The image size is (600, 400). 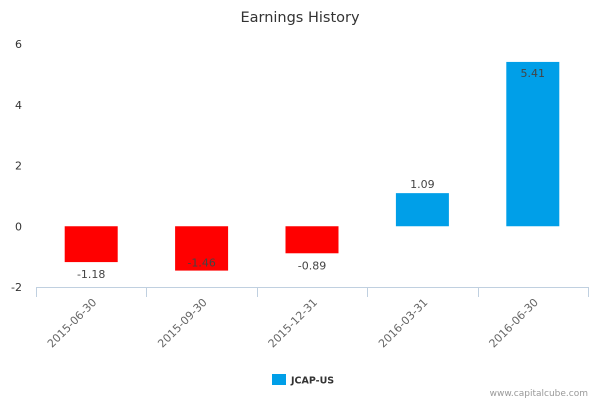 I want to click on y-tick-label-neg2: -2, so click(x=16, y=287).